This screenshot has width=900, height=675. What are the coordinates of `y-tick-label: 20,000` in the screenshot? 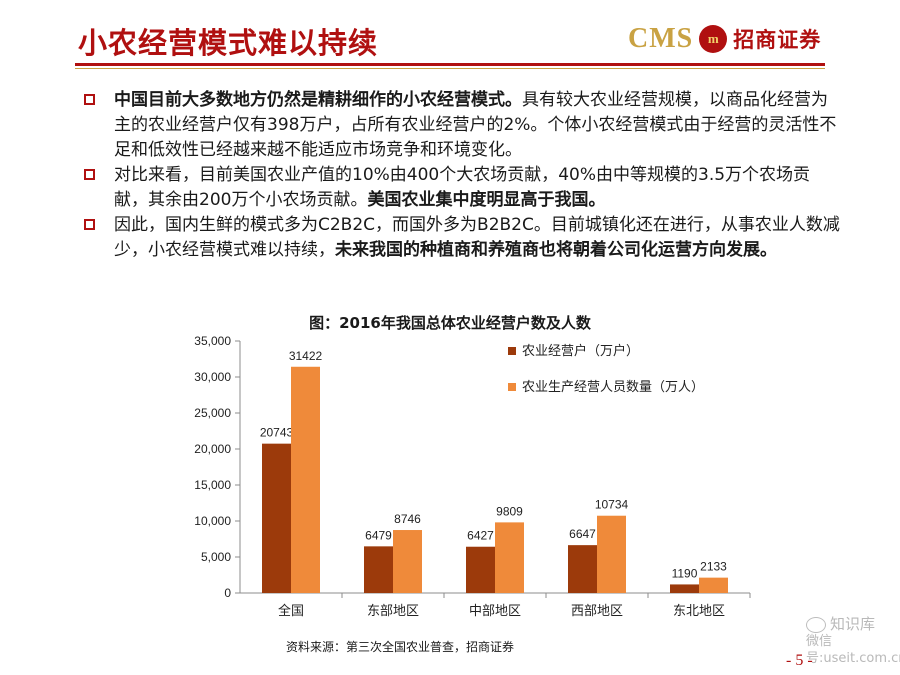 It's located at (212, 449).